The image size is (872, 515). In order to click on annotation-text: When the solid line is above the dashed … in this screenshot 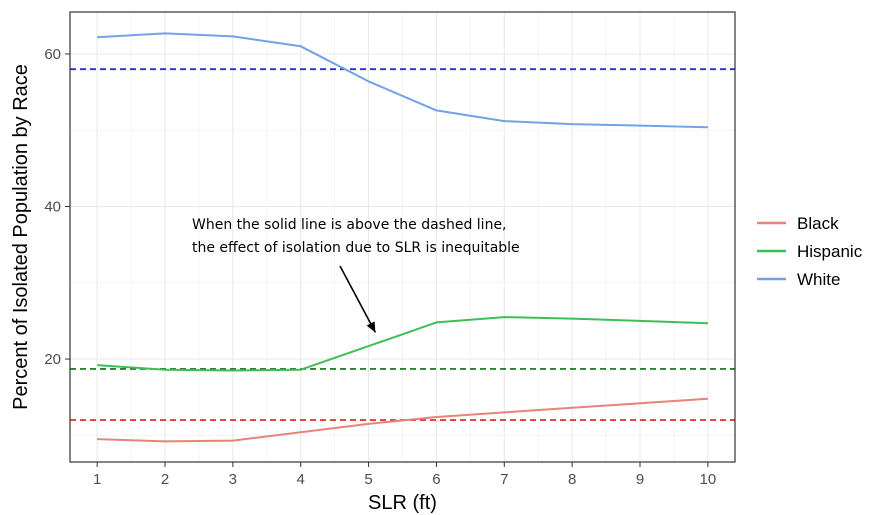, I will do `click(349, 225)`.